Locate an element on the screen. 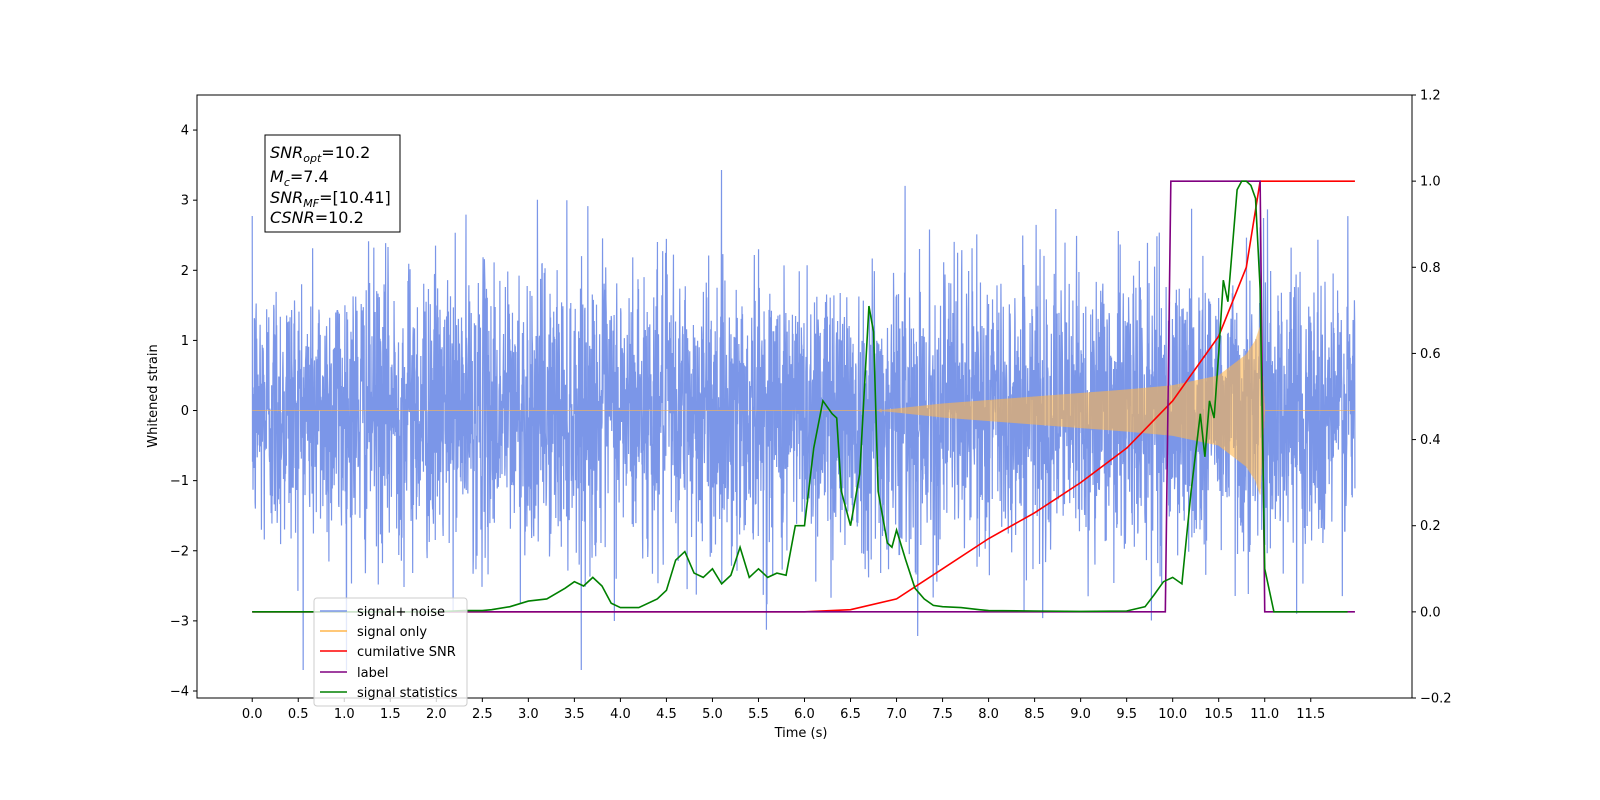 This screenshot has width=1600, height=800. x-tick-label: 8.5 is located at coordinates (1034, 714).